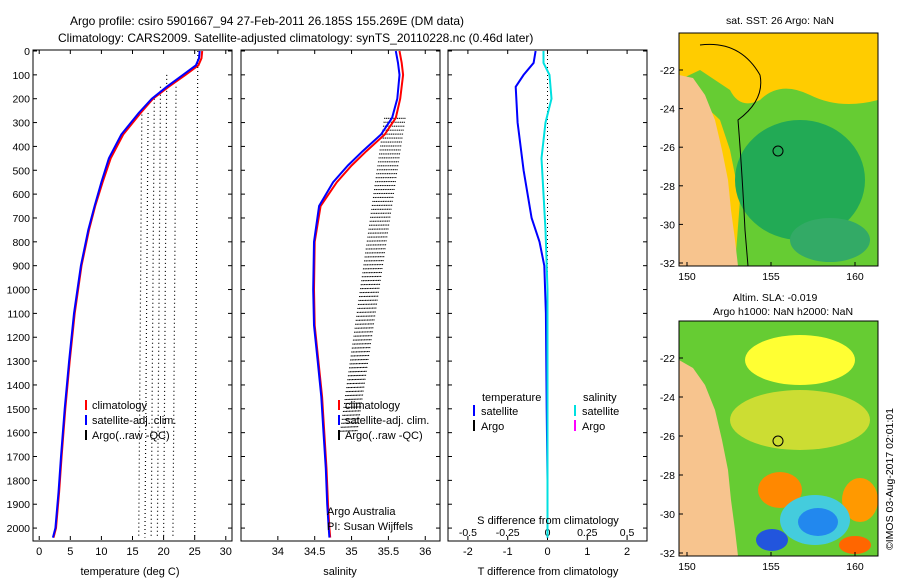  What do you see at coordinates (21, 100) in the screenshot?
I see `depth-tick-label: 200` at bounding box center [21, 100].